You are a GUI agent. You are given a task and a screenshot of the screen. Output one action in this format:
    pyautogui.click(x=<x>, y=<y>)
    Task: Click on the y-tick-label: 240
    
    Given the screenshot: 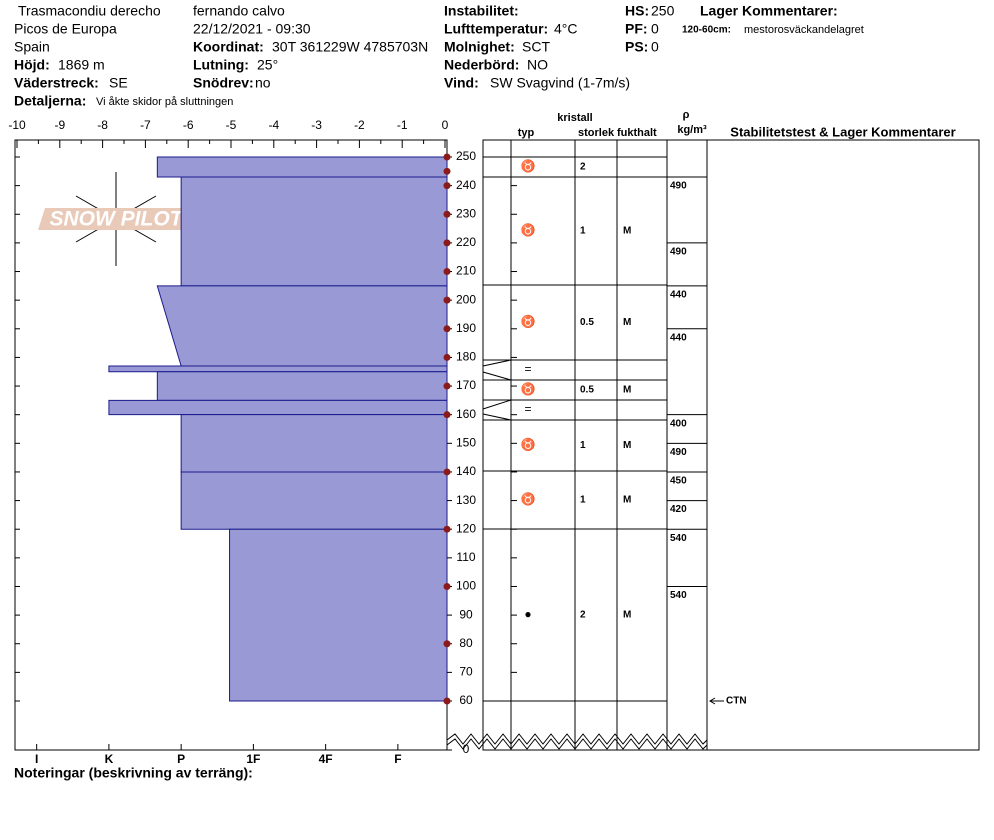 What is the action you would take?
    pyautogui.click(x=466, y=185)
    